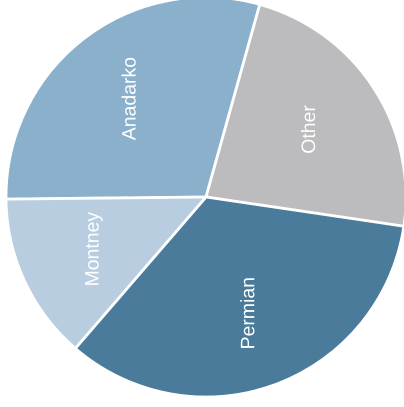  Describe the element at coordinates (94, 248) in the screenshot. I see `slice-label: Montney` at that location.